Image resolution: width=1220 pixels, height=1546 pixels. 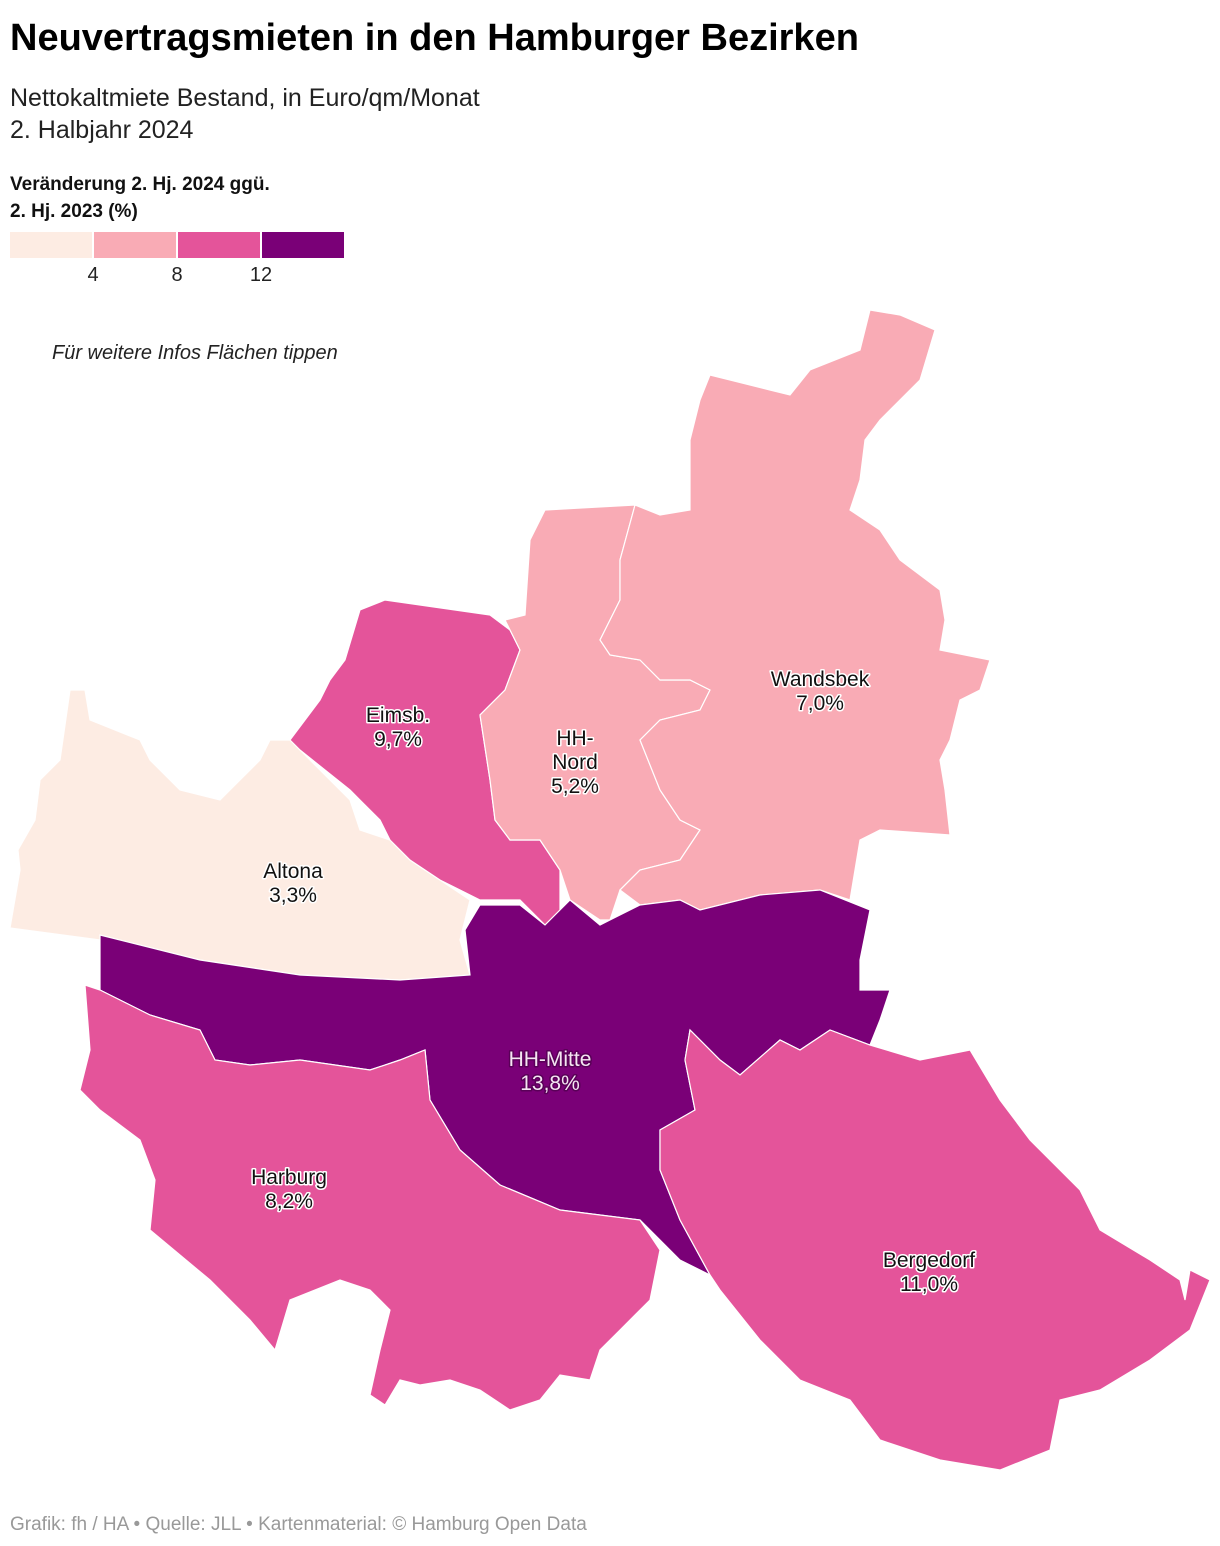 What do you see at coordinates (398, 739) in the screenshot?
I see `district-value: 9,7%` at bounding box center [398, 739].